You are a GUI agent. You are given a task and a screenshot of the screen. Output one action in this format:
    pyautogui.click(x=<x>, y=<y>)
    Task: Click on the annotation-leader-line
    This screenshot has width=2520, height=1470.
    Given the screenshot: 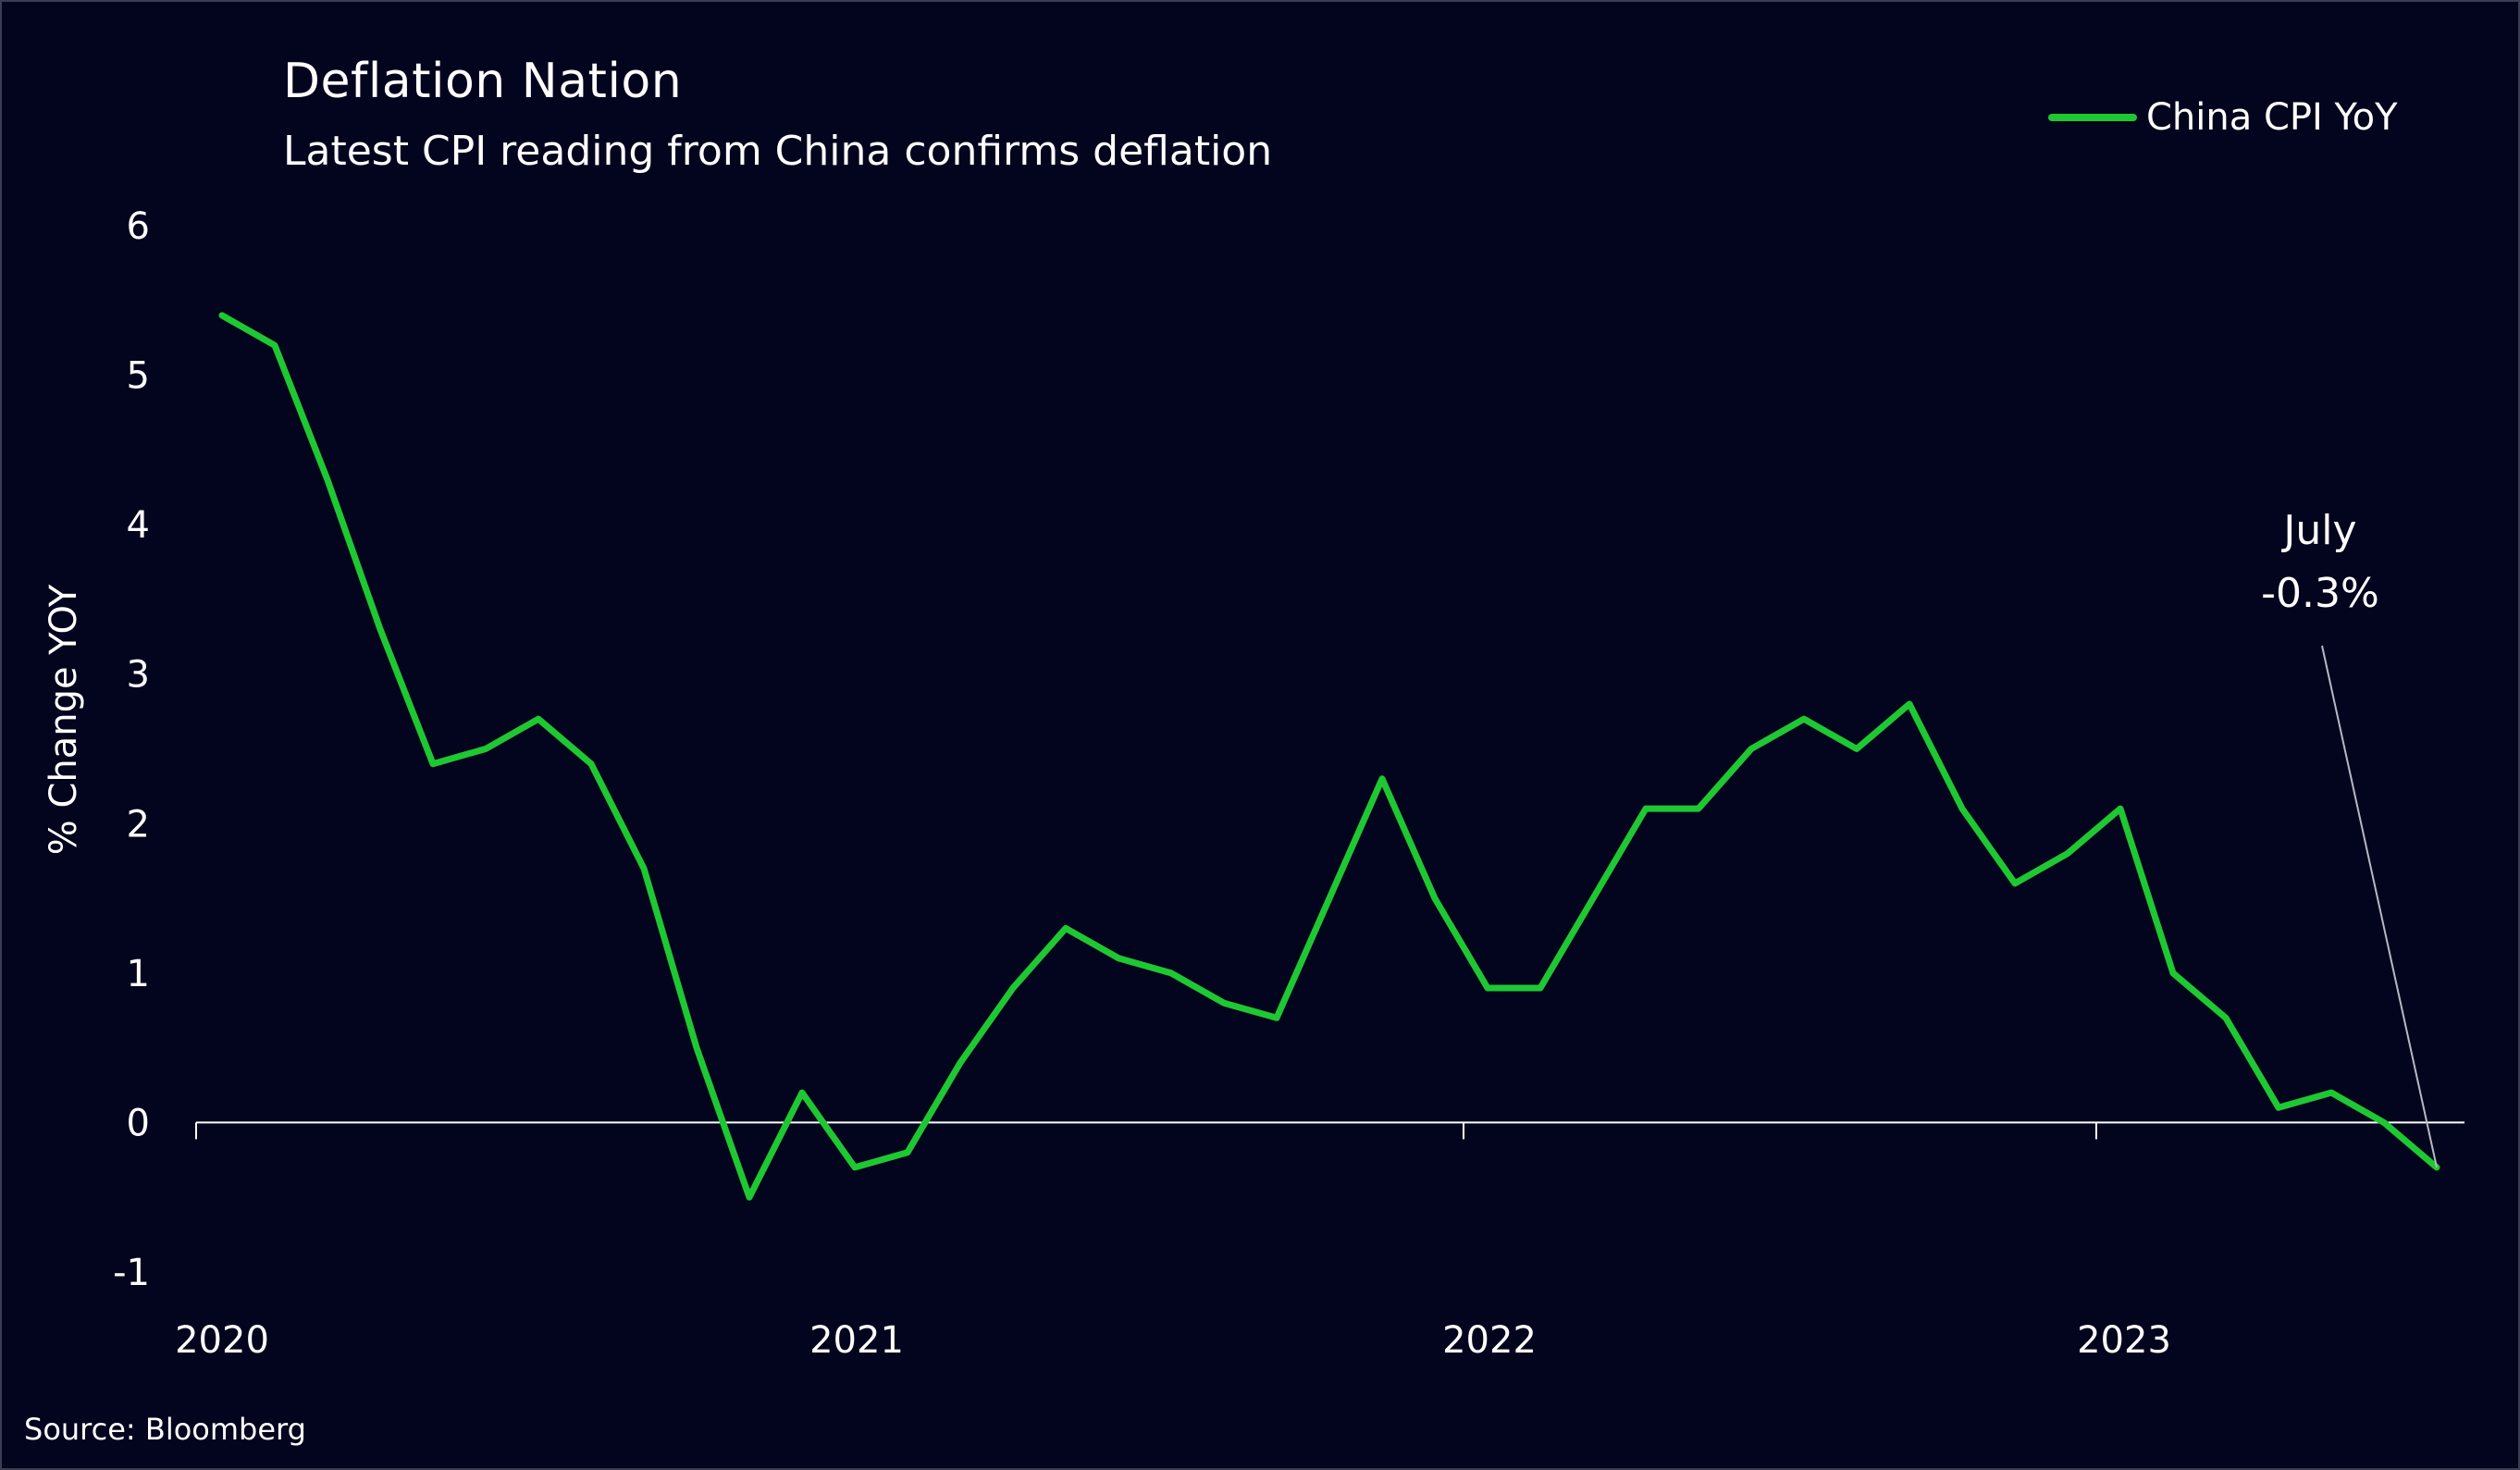 What is the action you would take?
    pyautogui.click(x=2379, y=906)
    